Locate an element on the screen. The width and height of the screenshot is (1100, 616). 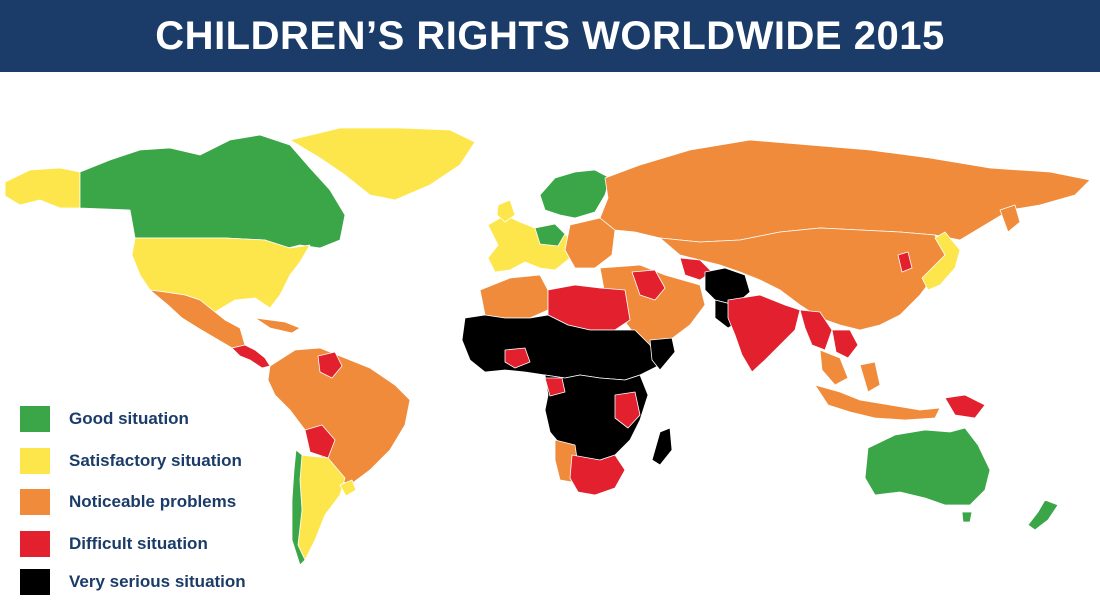
region-usa is located at coordinates (221, 275).